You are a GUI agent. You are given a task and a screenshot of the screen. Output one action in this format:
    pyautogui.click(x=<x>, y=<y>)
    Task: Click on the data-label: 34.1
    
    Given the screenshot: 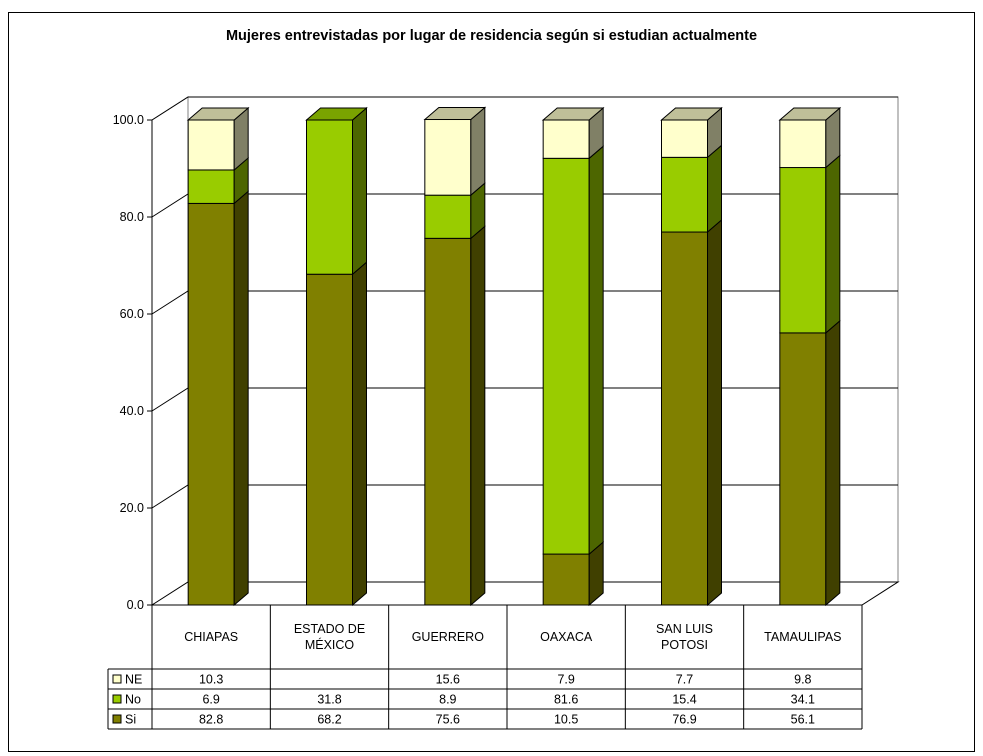 What is the action you would take?
    pyautogui.click(x=803, y=700)
    